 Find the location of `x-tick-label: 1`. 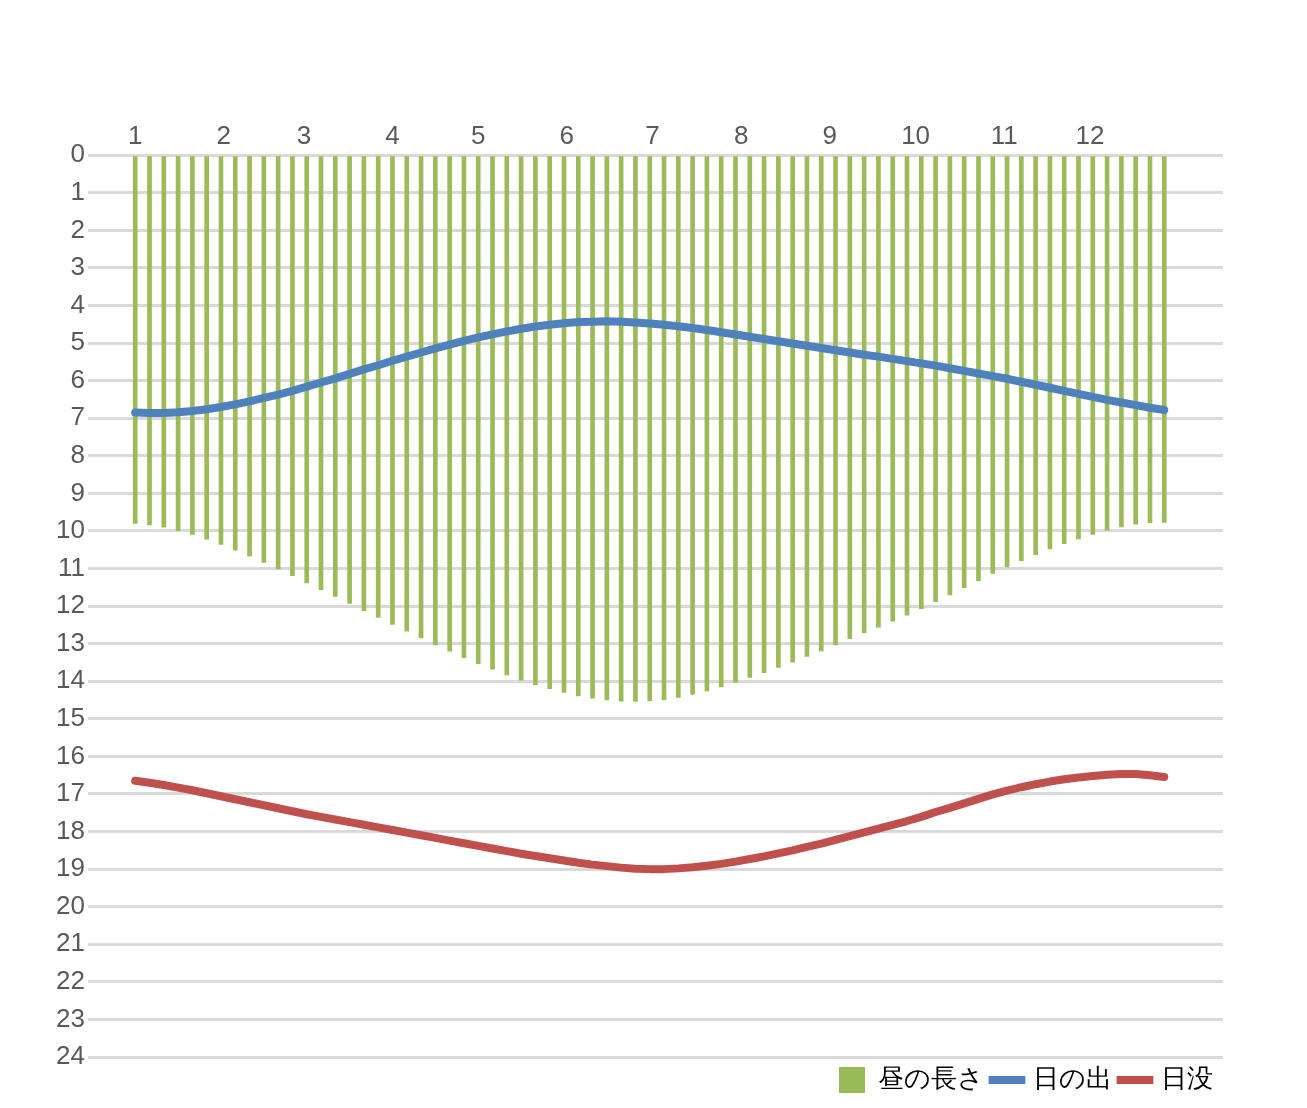

x-tick-label: 1 is located at coordinates (135, 134).